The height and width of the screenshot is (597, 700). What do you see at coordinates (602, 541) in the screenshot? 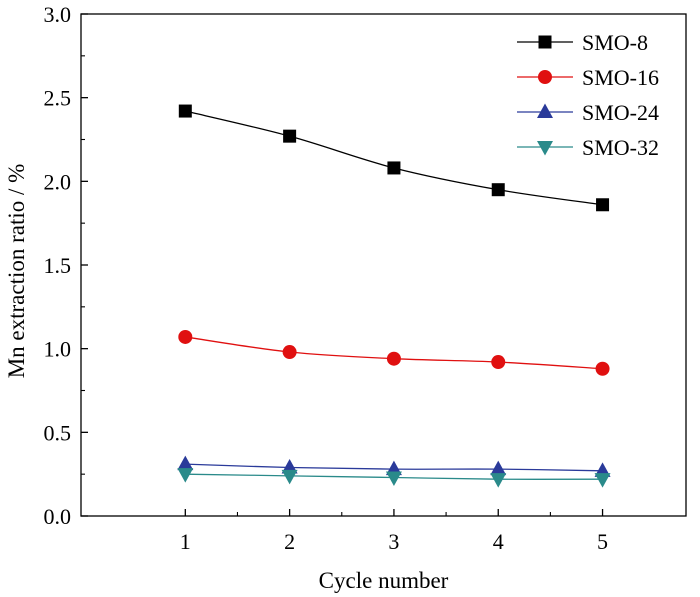
I see `x-tick-label: 5` at bounding box center [602, 541].